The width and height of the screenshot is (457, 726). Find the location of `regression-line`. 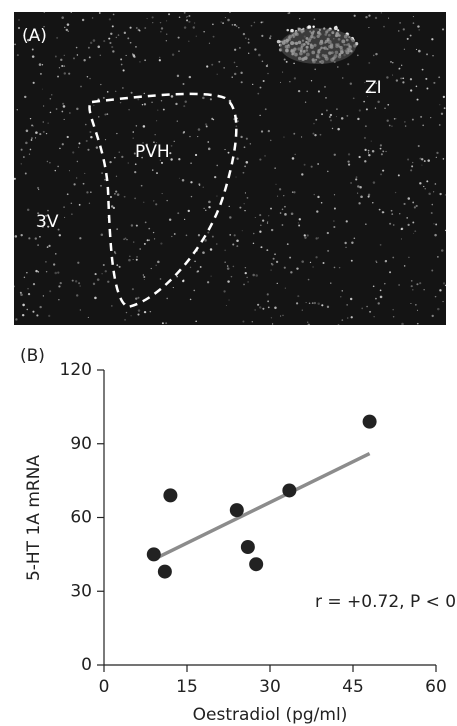

regression-line is located at coordinates (262, 506).